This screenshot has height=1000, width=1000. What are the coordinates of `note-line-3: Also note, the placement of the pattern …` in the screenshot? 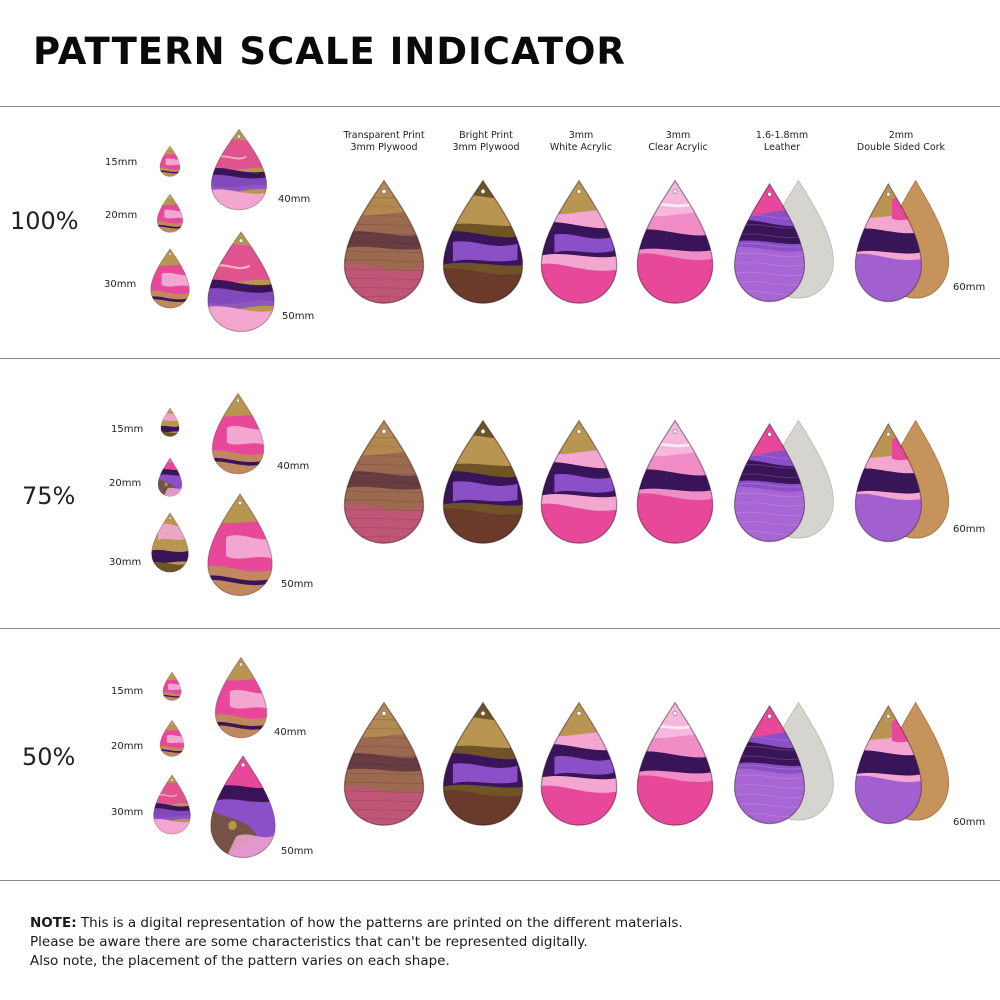 It's located at (240, 961).